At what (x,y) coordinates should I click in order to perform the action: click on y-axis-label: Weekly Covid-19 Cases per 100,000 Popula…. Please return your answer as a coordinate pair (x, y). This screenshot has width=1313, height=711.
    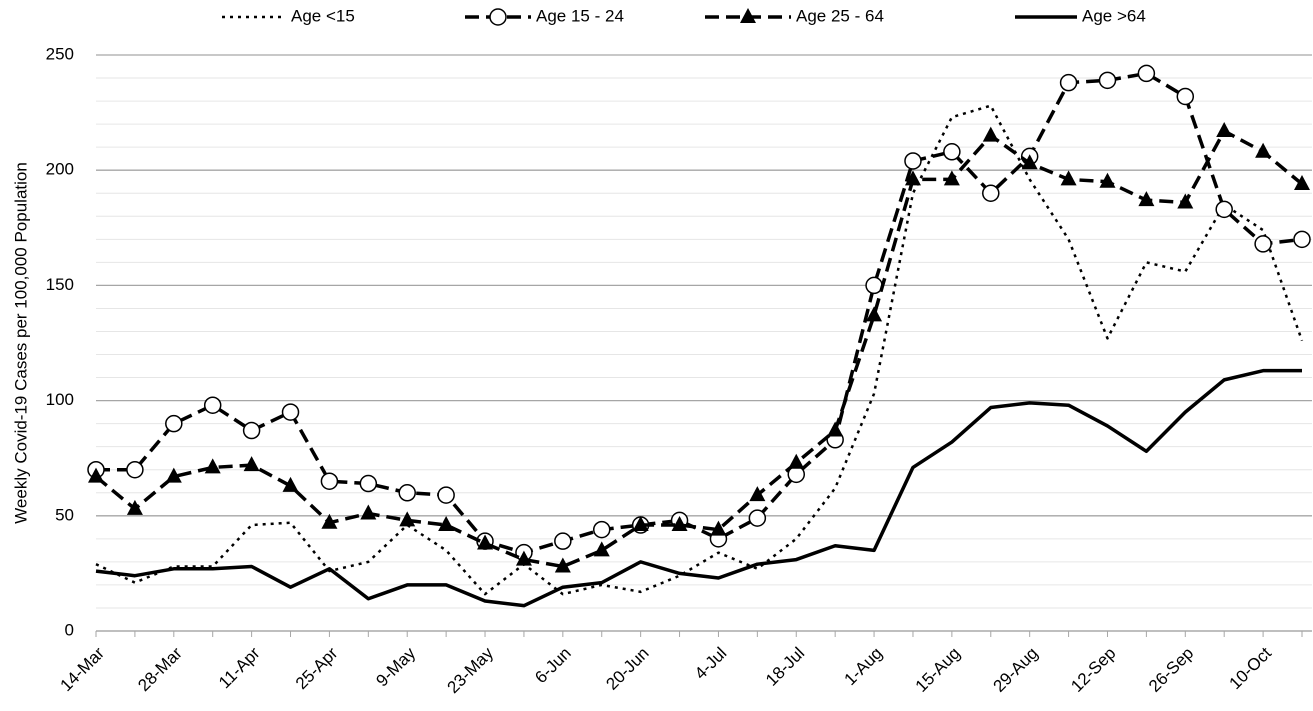
    Looking at the image, I should click on (20, 343).